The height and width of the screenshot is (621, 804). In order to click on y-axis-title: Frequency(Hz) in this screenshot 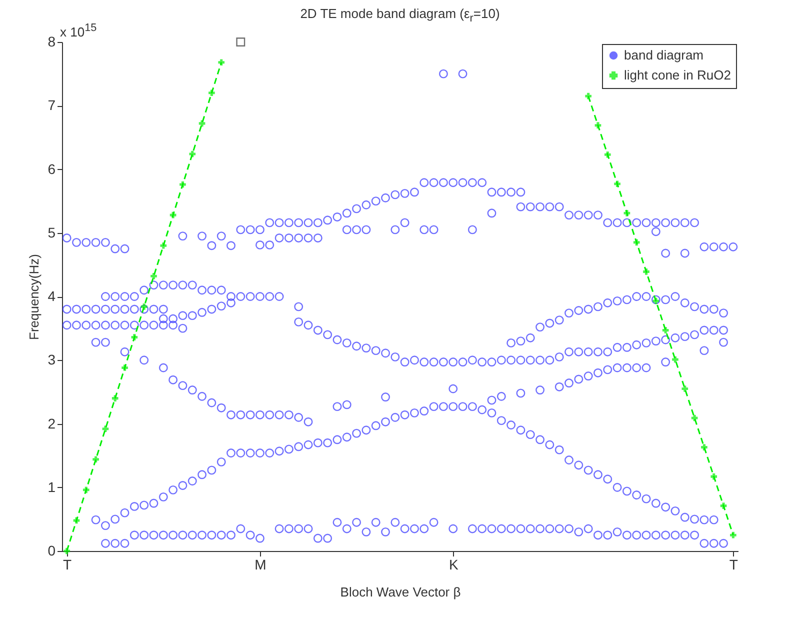, I will do `click(34, 297)`.